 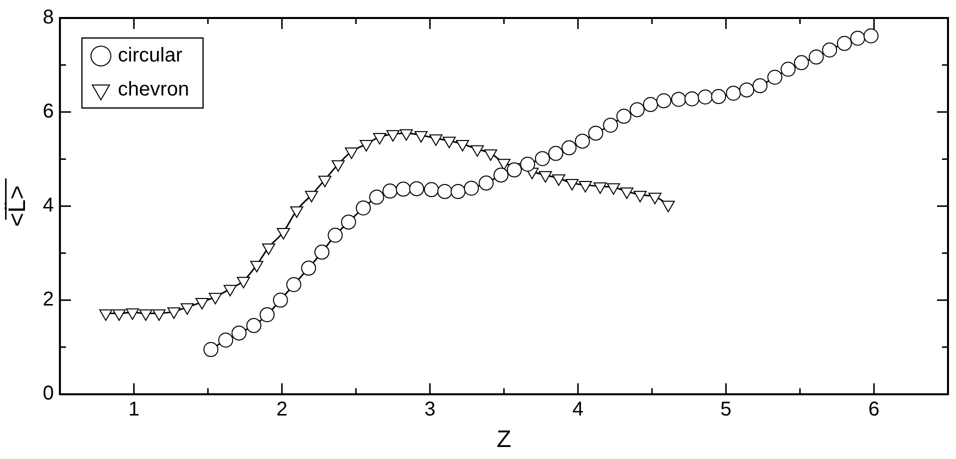 I want to click on legend-label: chevron, so click(x=154, y=89).